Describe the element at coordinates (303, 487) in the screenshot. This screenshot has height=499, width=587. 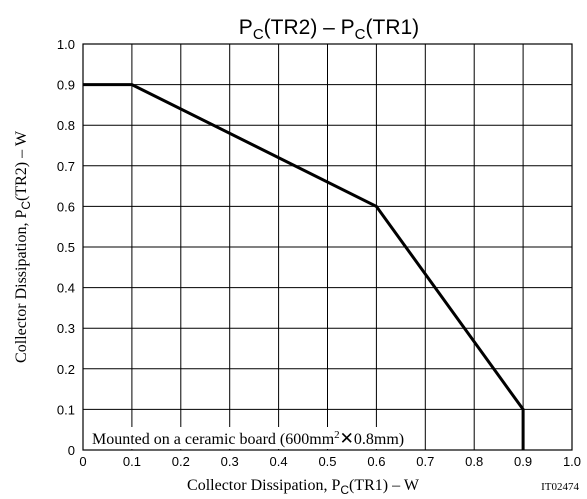
I see `x-axis-label: Collector Dissipation, PC(TR1) – W` at that location.